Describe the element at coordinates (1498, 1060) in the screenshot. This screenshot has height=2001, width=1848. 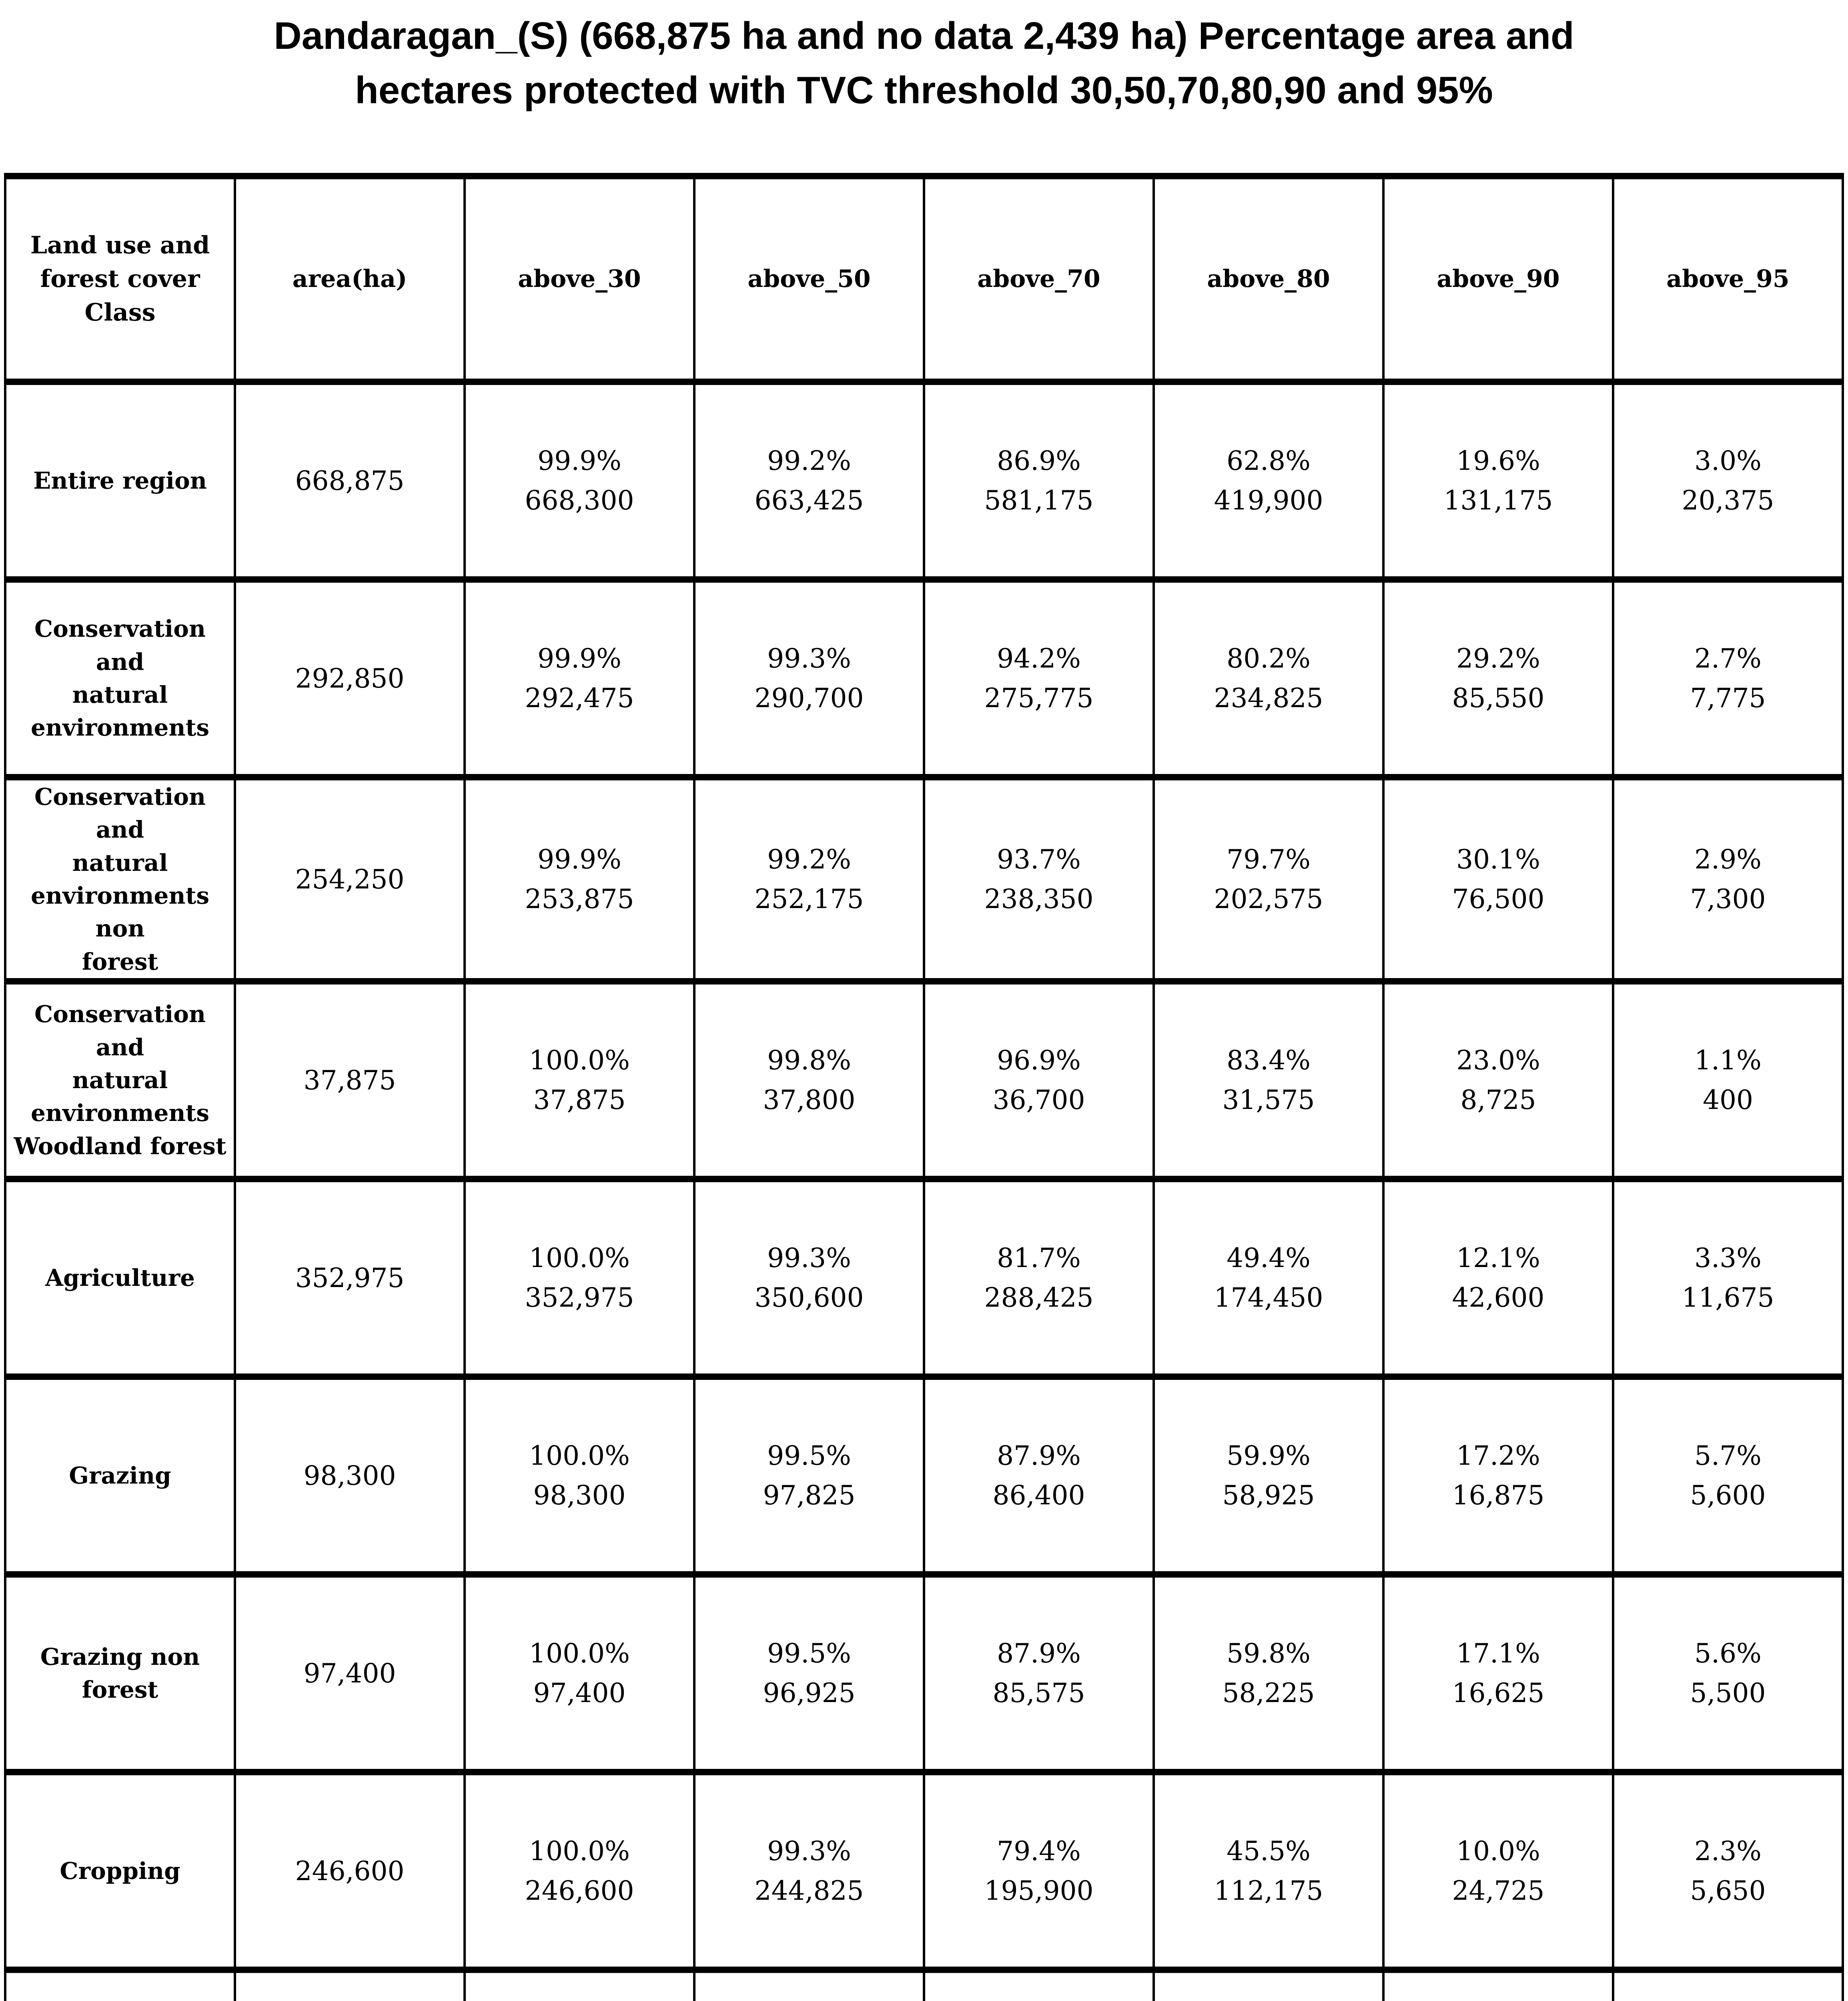
I see `cell-pct: 23.0%` at that location.